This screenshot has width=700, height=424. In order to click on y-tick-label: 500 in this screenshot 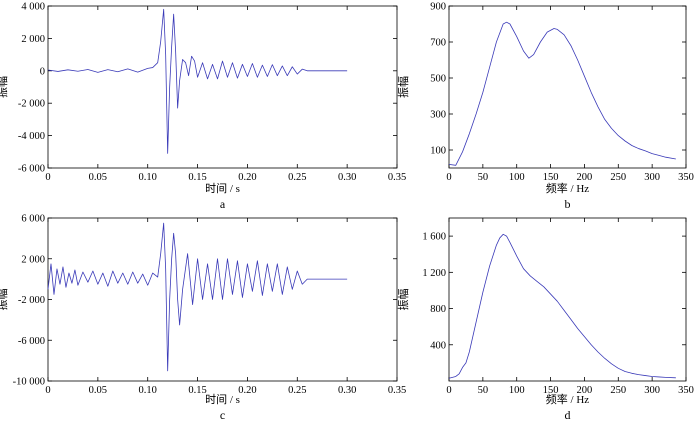, I will do `click(438, 79)`.